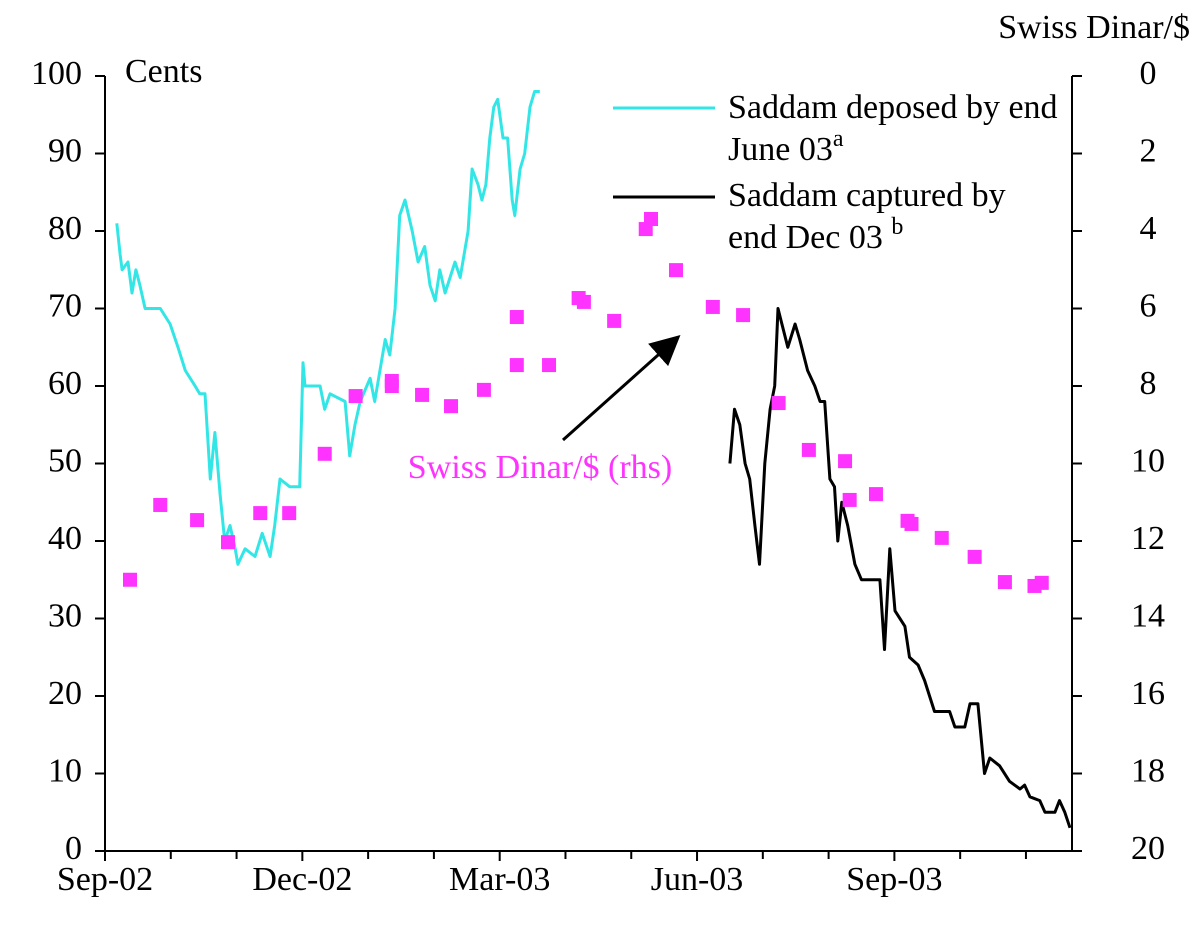  I want to click on y2-tick-label: 12, so click(1148, 538).